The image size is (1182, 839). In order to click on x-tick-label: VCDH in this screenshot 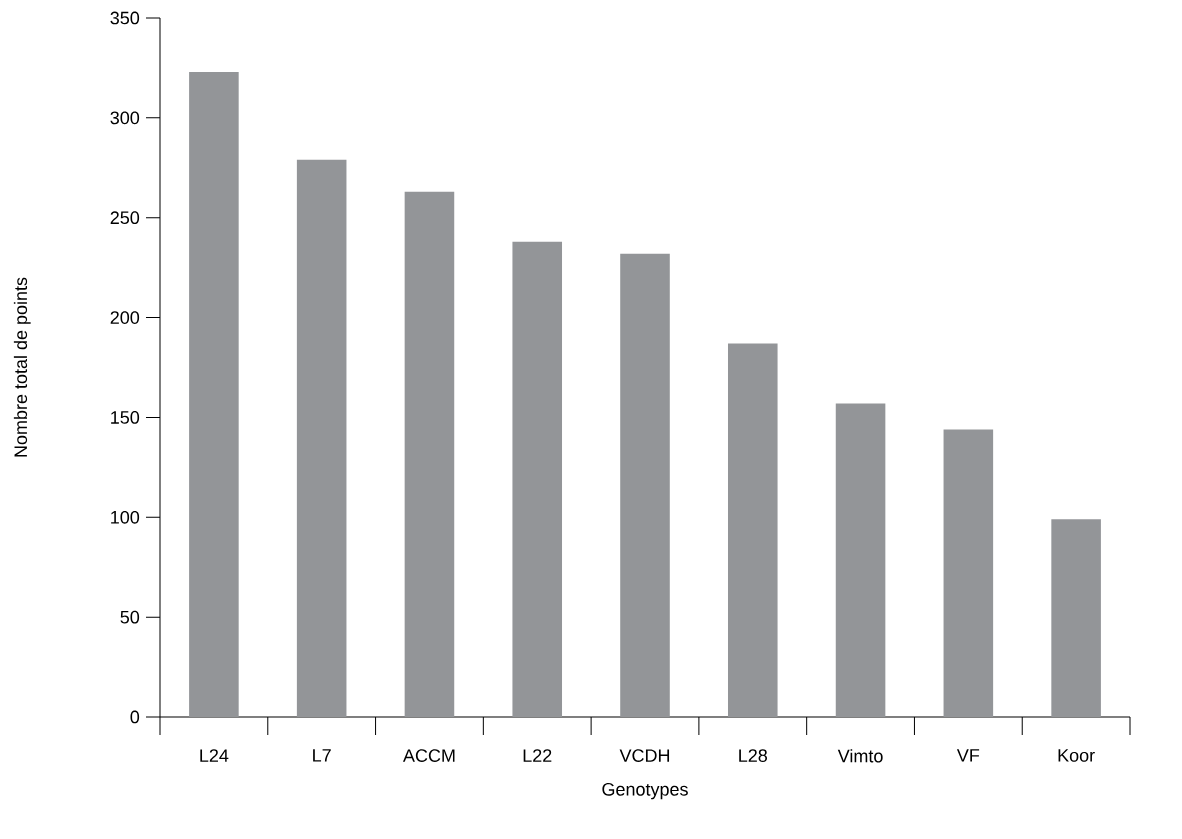, I will do `click(644, 755)`.